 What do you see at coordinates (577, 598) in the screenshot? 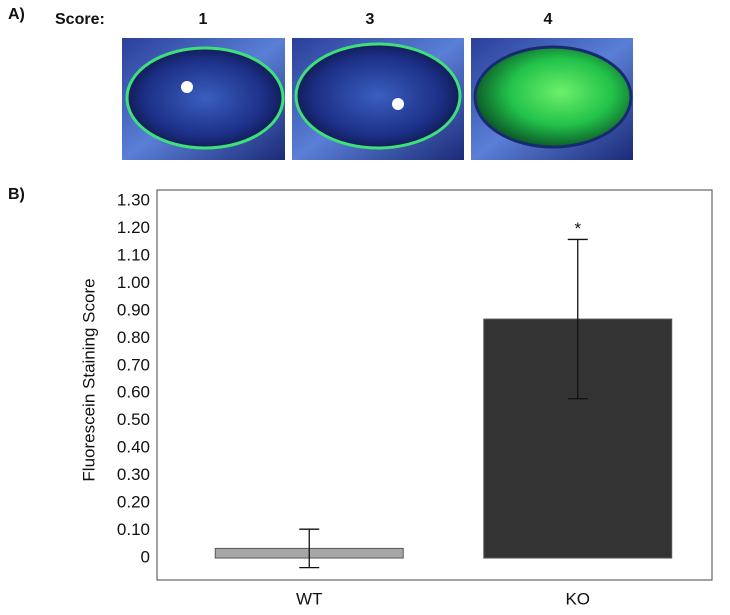
I see `x-tick-label: KO` at bounding box center [577, 598].